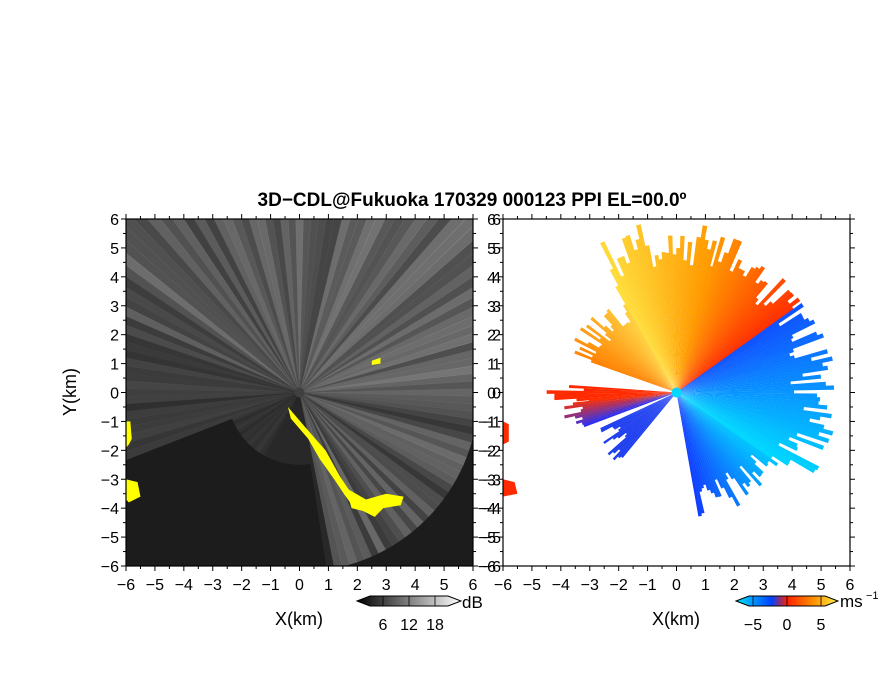 Image resolution: width=880 pixels, height=680 pixels. What do you see at coordinates (785, 615) in the screenshot?
I see `velocity-colorbar-ticks: −5 0 5` at bounding box center [785, 615].